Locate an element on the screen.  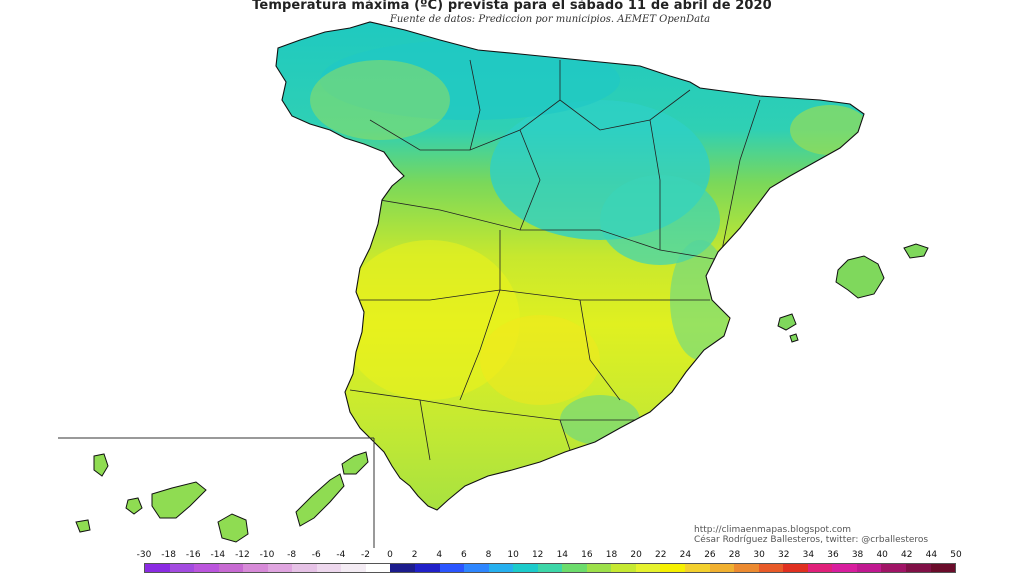
legend-tick: -2 is located at coordinates (365, 555).